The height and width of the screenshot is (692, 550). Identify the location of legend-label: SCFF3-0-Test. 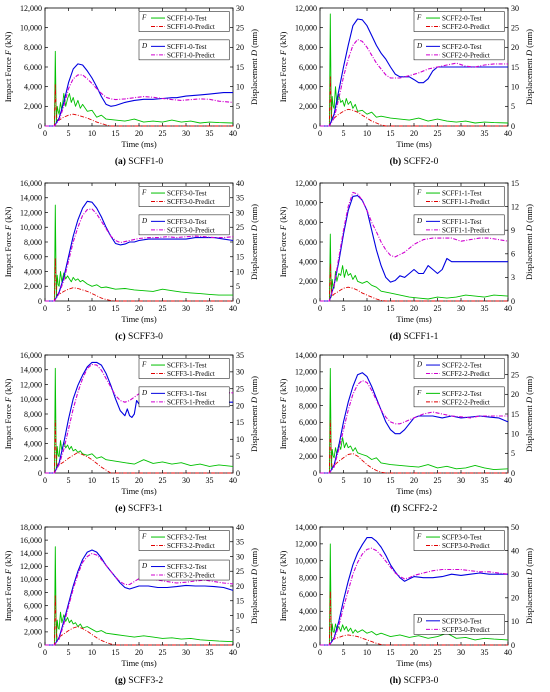
(187, 222).